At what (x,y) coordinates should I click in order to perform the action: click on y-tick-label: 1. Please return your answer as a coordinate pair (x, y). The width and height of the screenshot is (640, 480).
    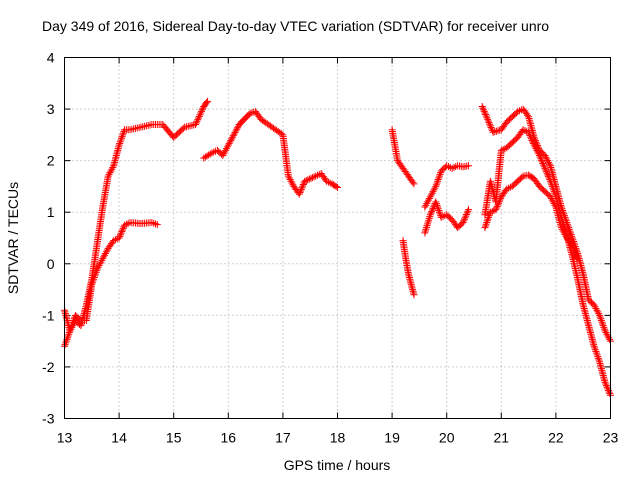
    Looking at the image, I should click on (51, 212).